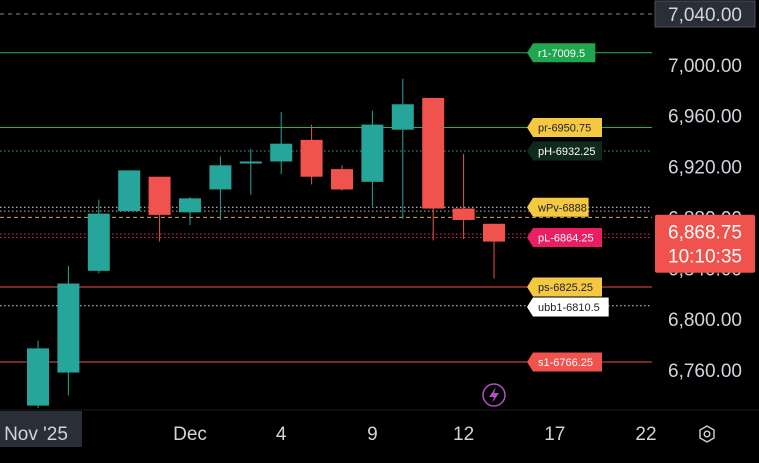 The height and width of the screenshot is (463, 759). I want to click on current-price-badge, so click(705, 243).